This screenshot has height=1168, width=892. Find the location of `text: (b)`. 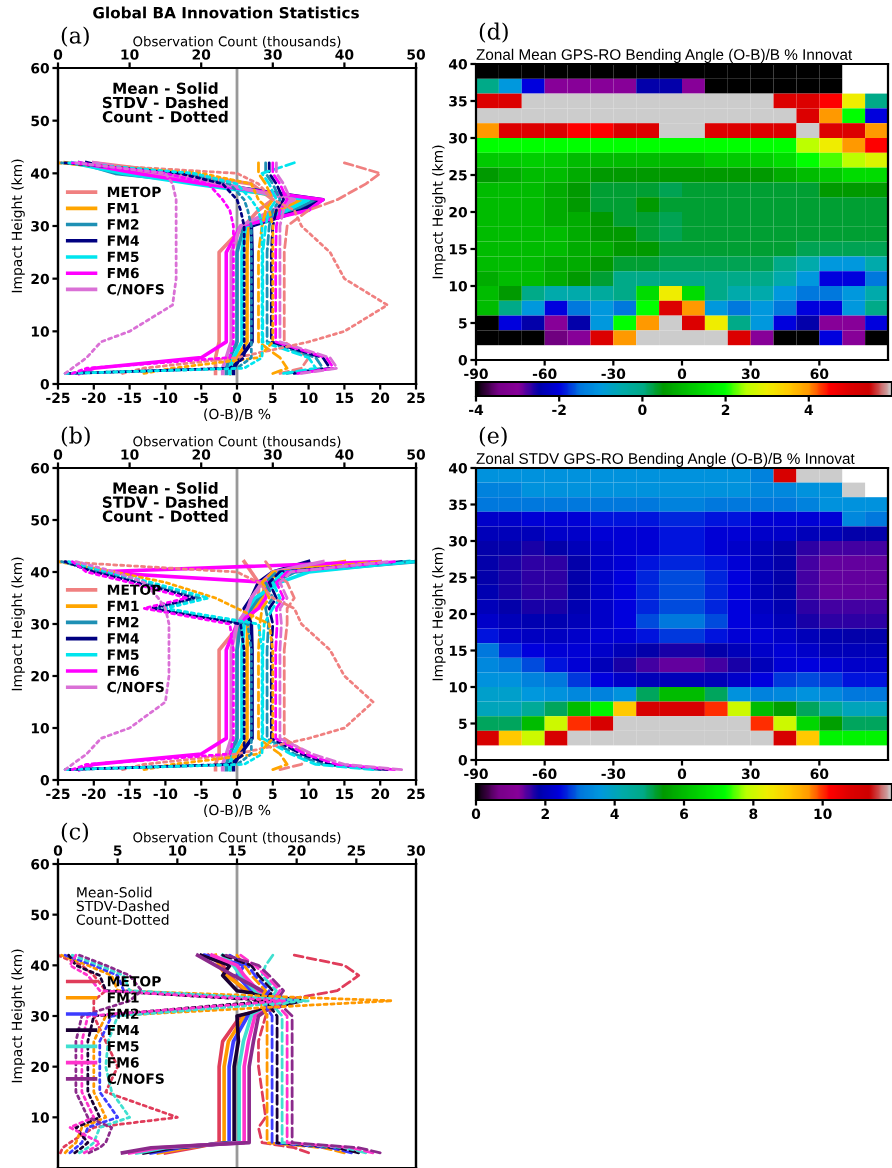

text: (b) is located at coordinates (75, 436).